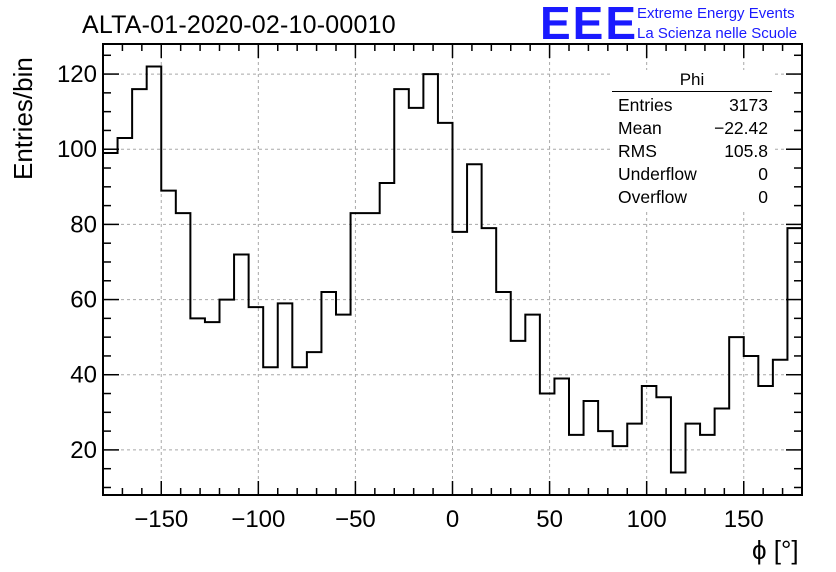 The width and height of the screenshot is (836, 572). I want to click on stats-label: Overflow, so click(653, 197).